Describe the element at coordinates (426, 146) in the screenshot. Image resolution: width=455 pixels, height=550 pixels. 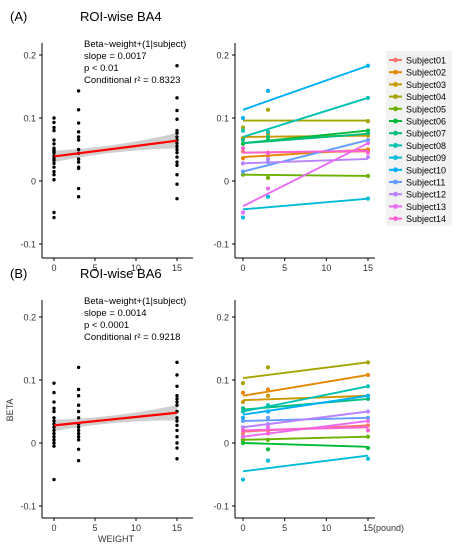
I see `legend-label: Subject08` at that location.